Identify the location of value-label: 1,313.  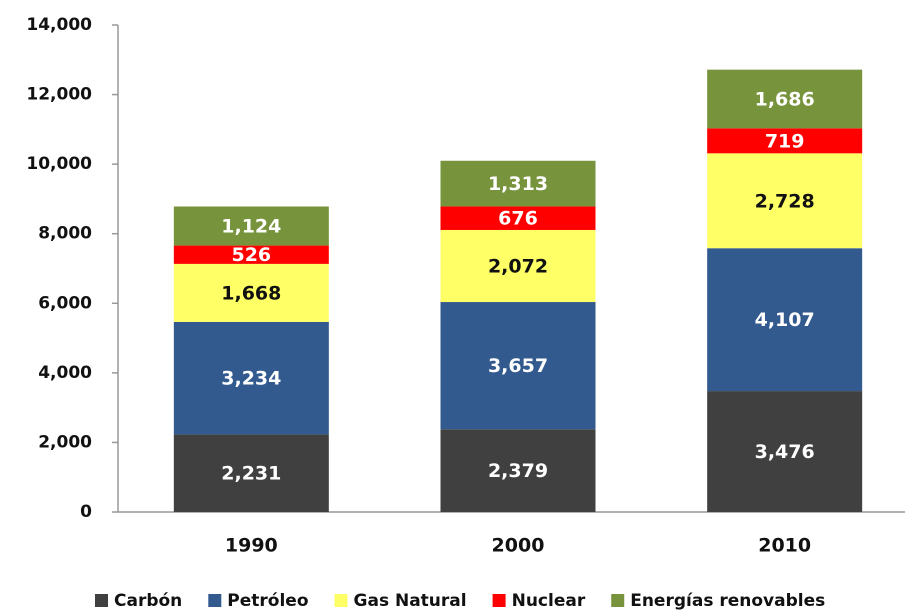
(518, 184).